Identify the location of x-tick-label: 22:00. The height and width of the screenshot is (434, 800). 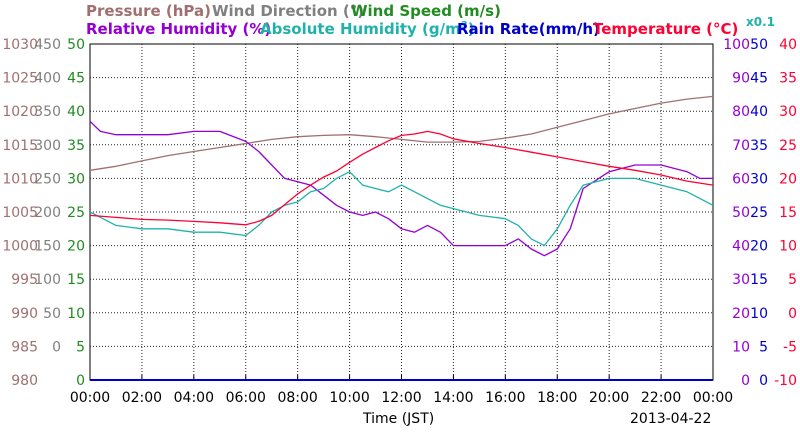
(661, 398).